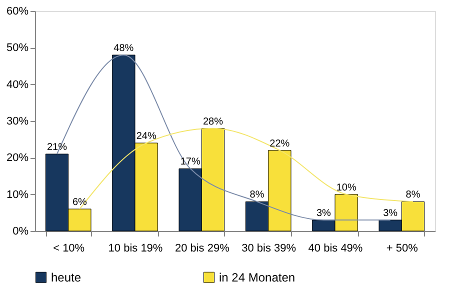 The height and width of the screenshot is (307, 470). What do you see at coordinates (402, 248) in the screenshot?
I see `x-tick-label: + 50%` at bounding box center [402, 248].